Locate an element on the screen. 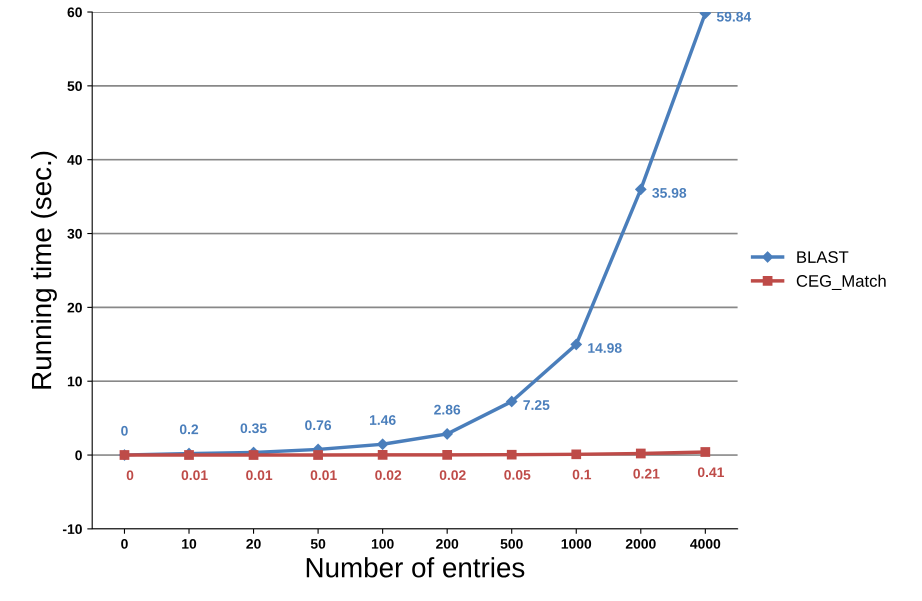  data-label: 0.35 is located at coordinates (253, 428).